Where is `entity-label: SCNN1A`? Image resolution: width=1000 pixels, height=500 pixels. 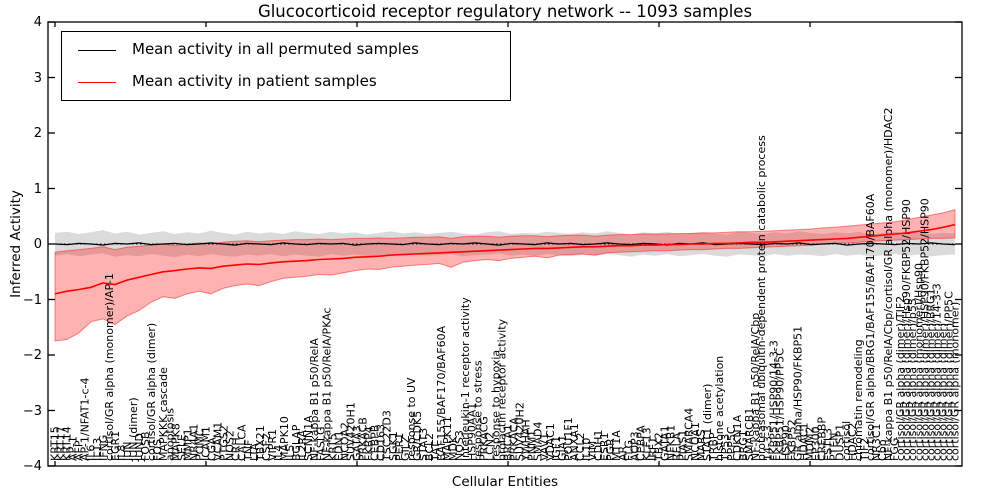
entity-label: SCNN1A is located at coordinates (308, 438).